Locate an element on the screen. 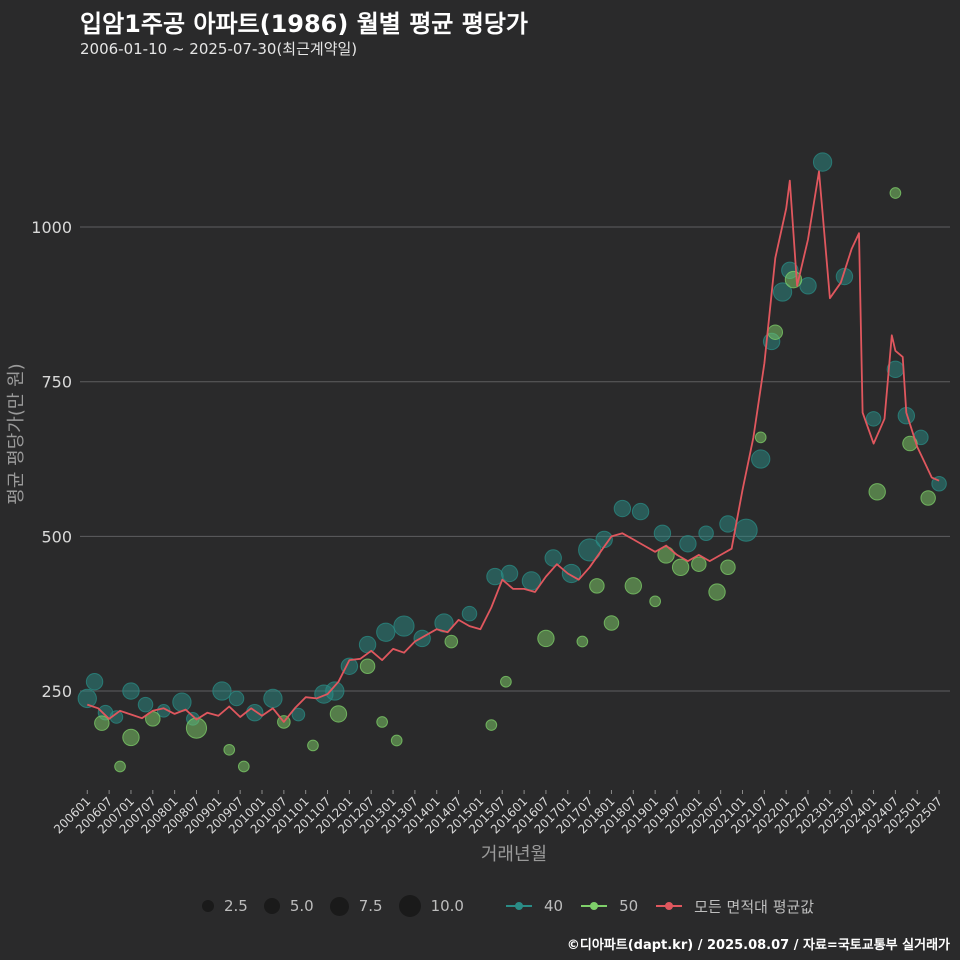 The width and height of the screenshot is (960, 960). x-axis-label: 거래년월 is located at coordinates (514, 854).